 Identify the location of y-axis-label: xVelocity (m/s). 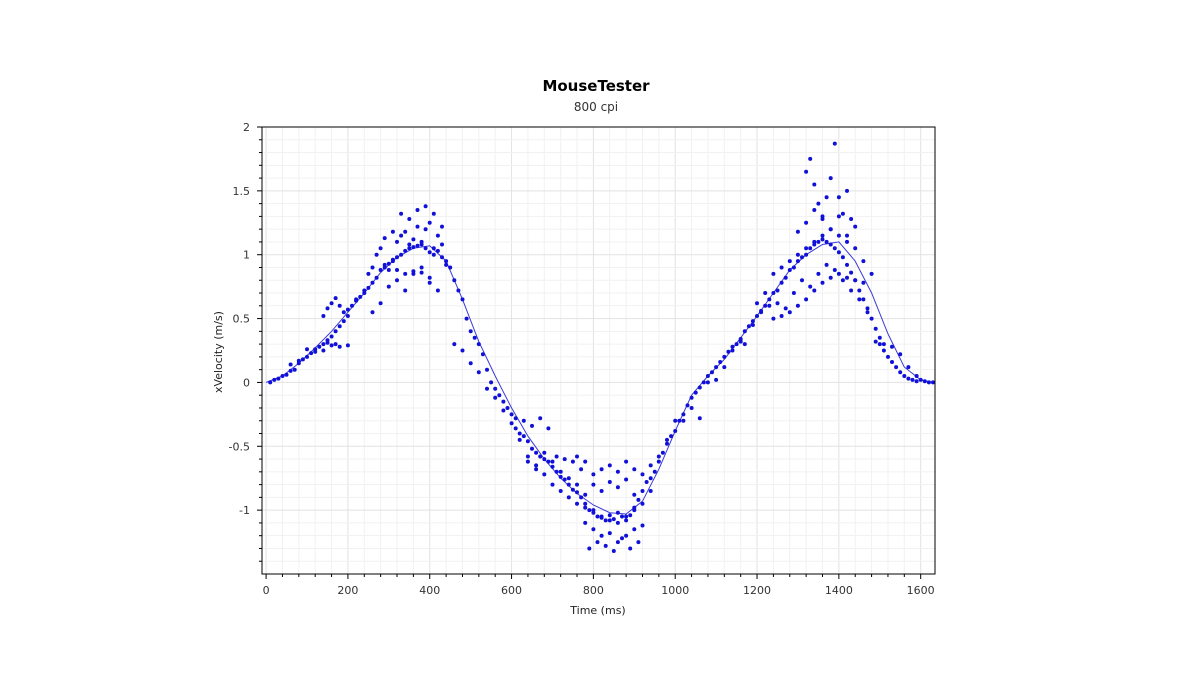
(218, 352).